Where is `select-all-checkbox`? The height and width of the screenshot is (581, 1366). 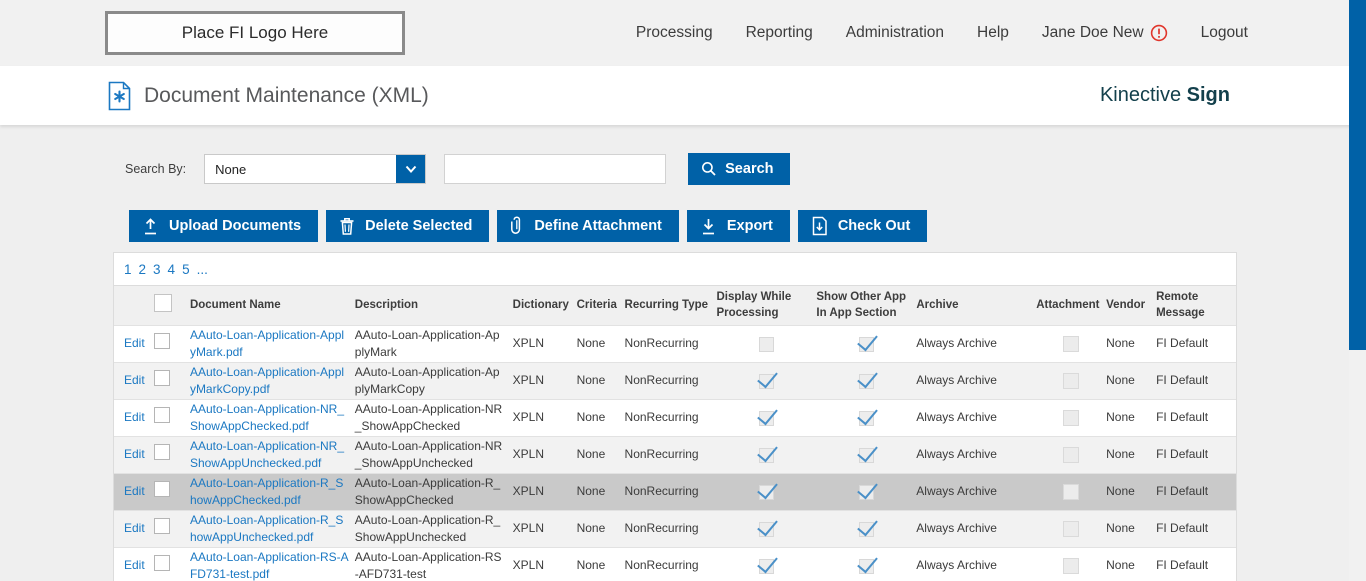
select-all-checkbox is located at coordinates (162, 302).